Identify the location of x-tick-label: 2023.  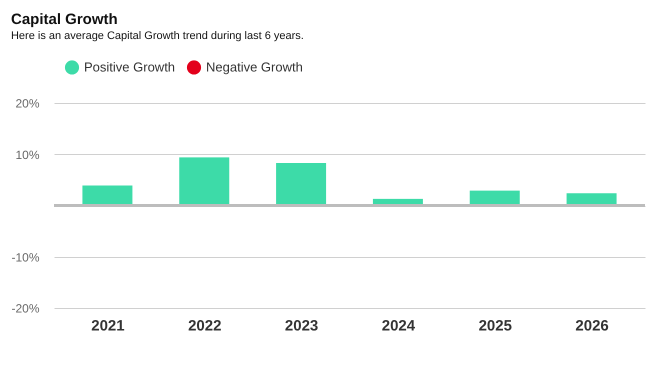
(301, 326).